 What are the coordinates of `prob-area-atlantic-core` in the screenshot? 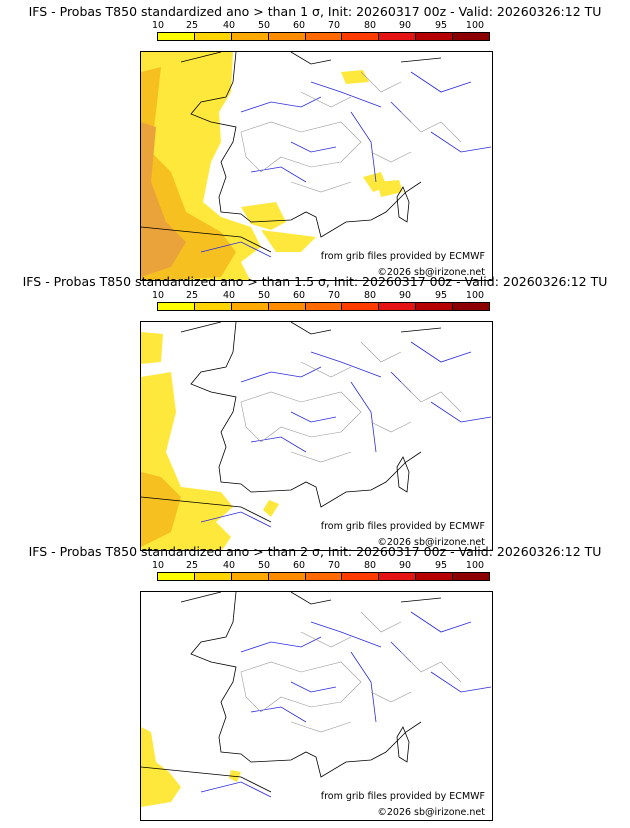 It's located at (161, 509).